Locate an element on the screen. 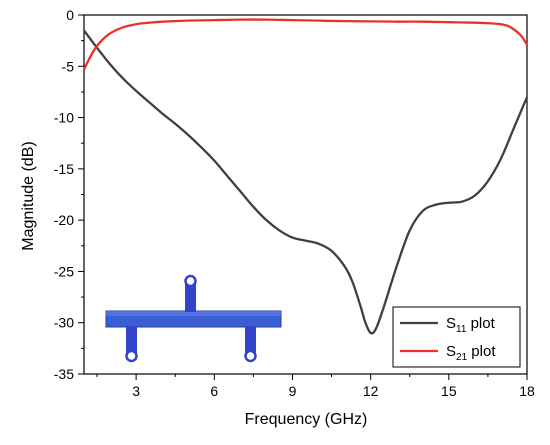 This screenshot has width=550, height=445. legend-label-21: S21 plot is located at coordinates (471, 353).